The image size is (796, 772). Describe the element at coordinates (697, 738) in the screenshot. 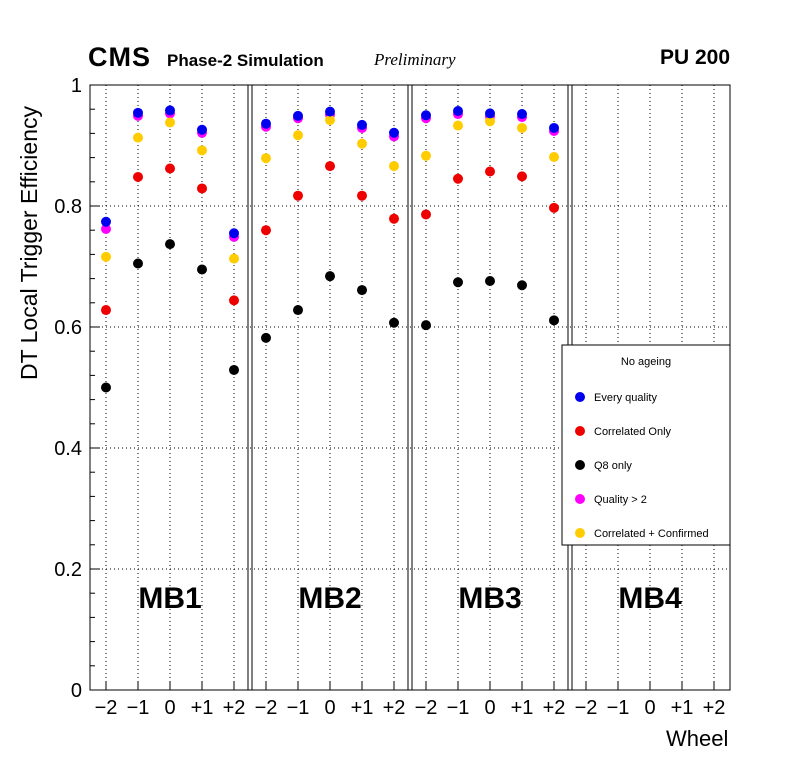

I see `x-axis-title: Wheel` at that location.